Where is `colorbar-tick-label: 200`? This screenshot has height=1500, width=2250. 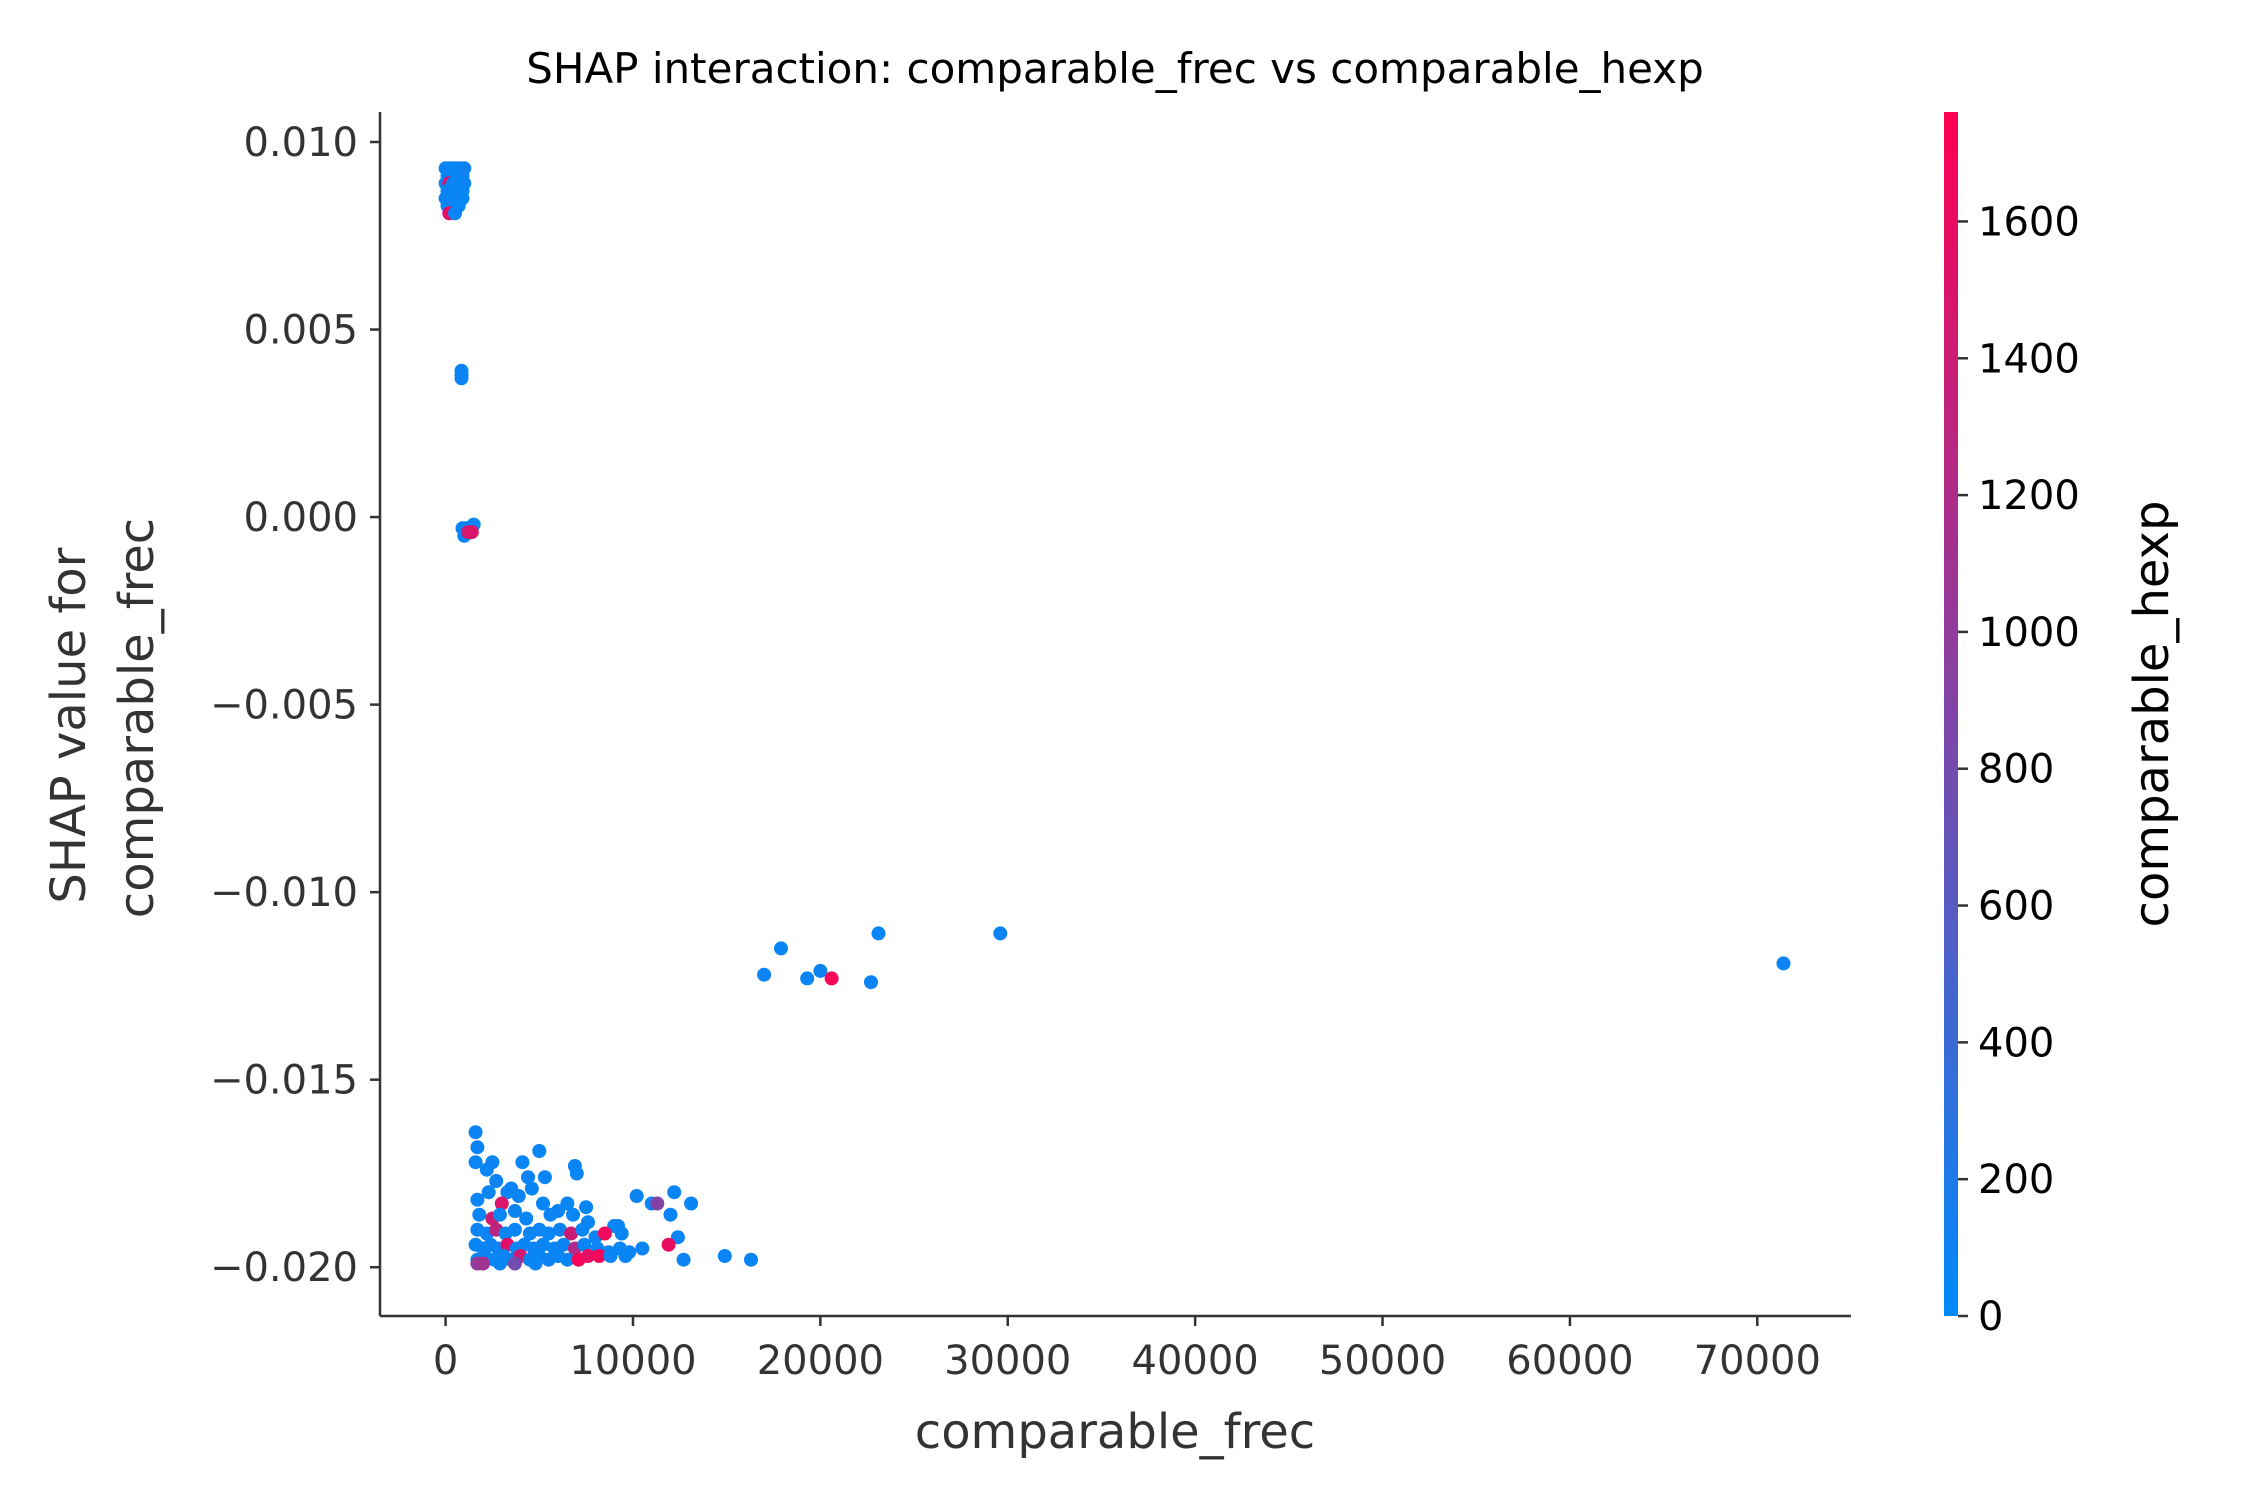 colorbar-tick-label: 200 is located at coordinates (2016, 1180).